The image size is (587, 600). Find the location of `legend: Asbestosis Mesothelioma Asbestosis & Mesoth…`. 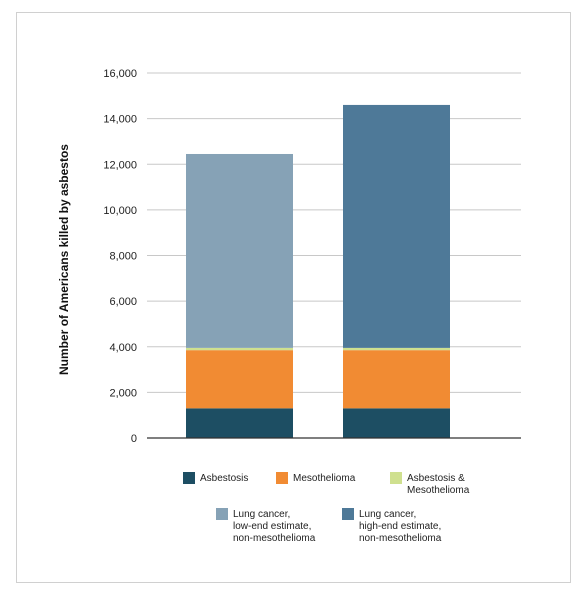

legend: Asbestosis Mesothelioma Asbestosis & Mesoth… is located at coordinates (326, 508).